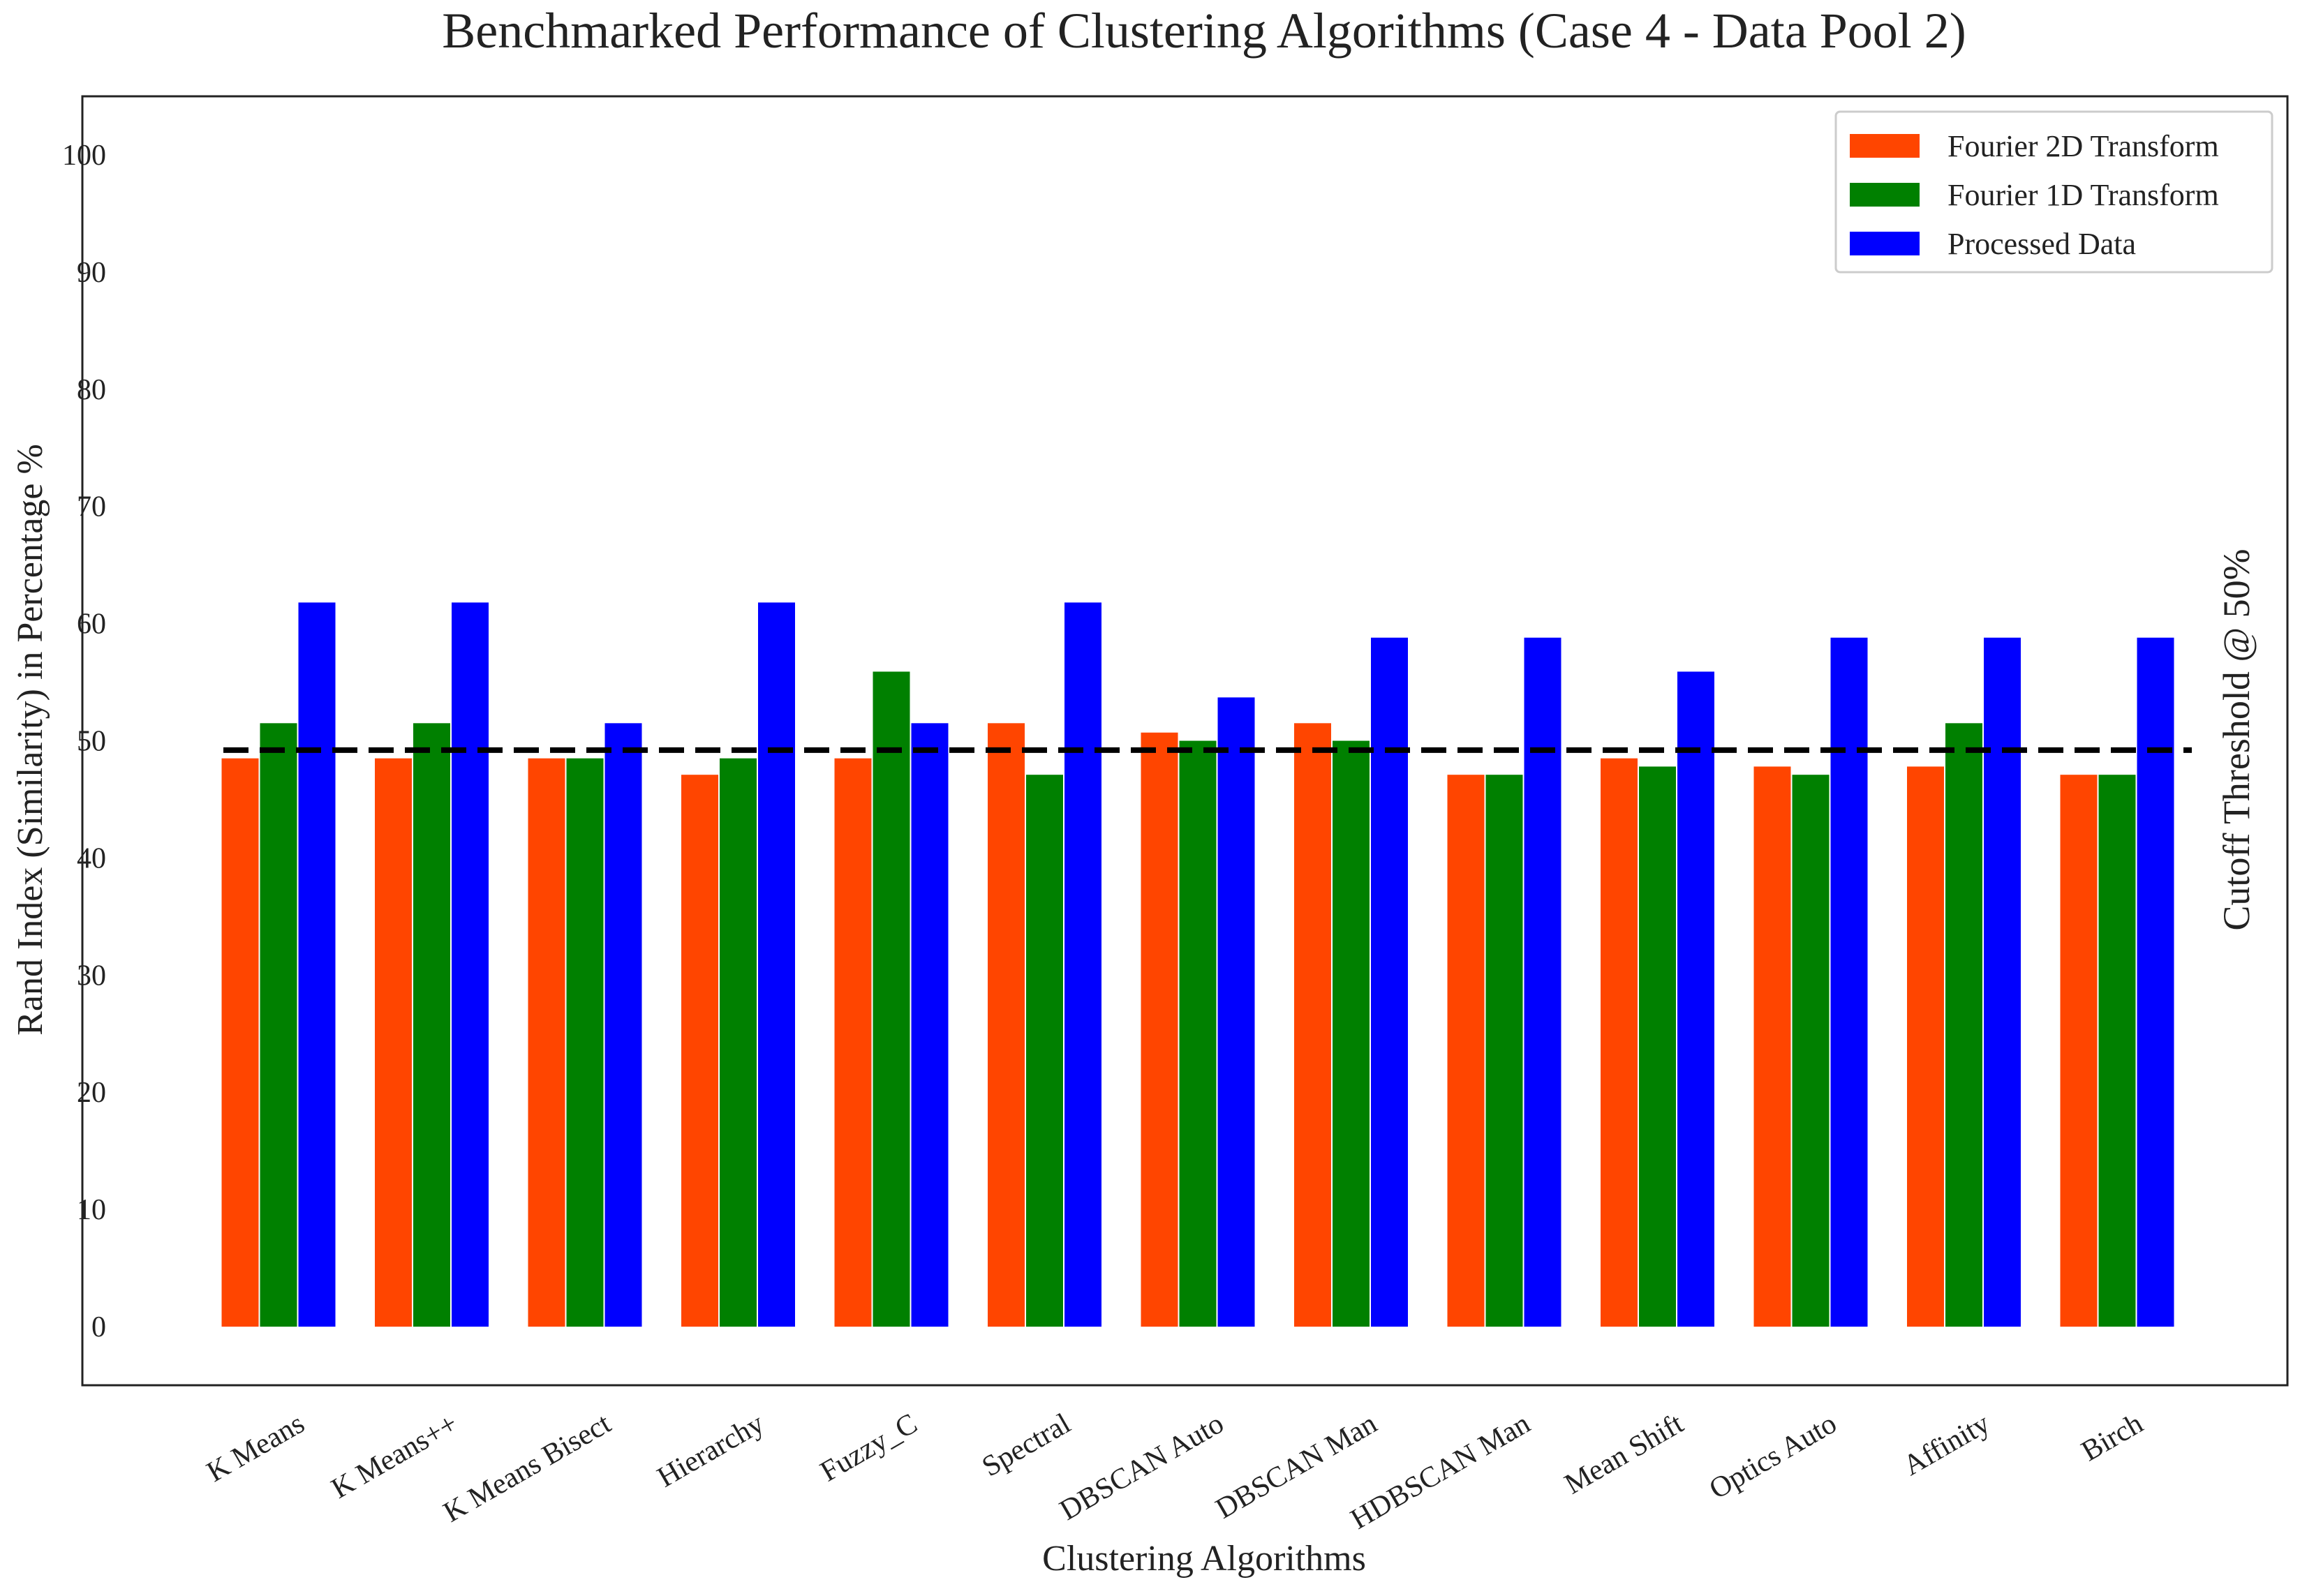 Image resolution: width=2300 pixels, height=1596 pixels. What do you see at coordinates (92, 273) in the screenshot?
I see `y-tick-label: 90` at bounding box center [92, 273].